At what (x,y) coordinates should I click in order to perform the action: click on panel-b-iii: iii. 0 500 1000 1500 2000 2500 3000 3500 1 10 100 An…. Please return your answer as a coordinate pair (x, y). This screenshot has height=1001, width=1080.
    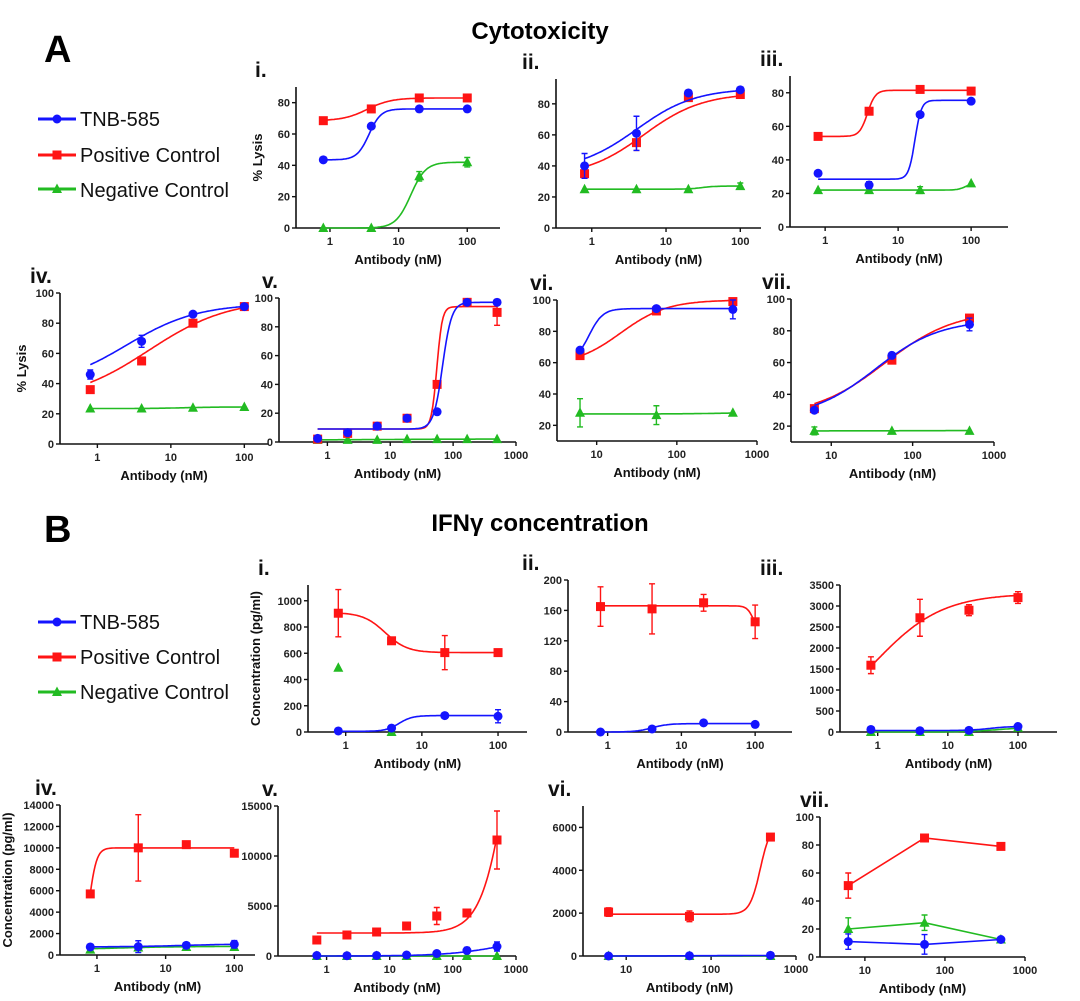
    Looking at the image, I should click on (908, 664).